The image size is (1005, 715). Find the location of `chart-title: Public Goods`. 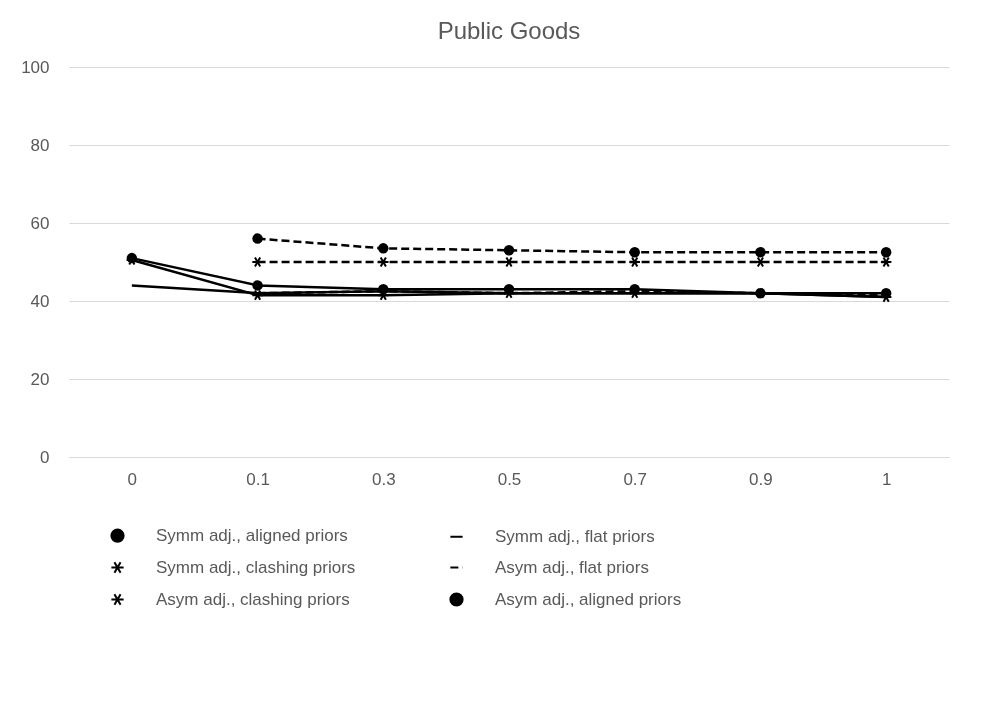

chart-title: Public Goods is located at coordinates (509, 30).